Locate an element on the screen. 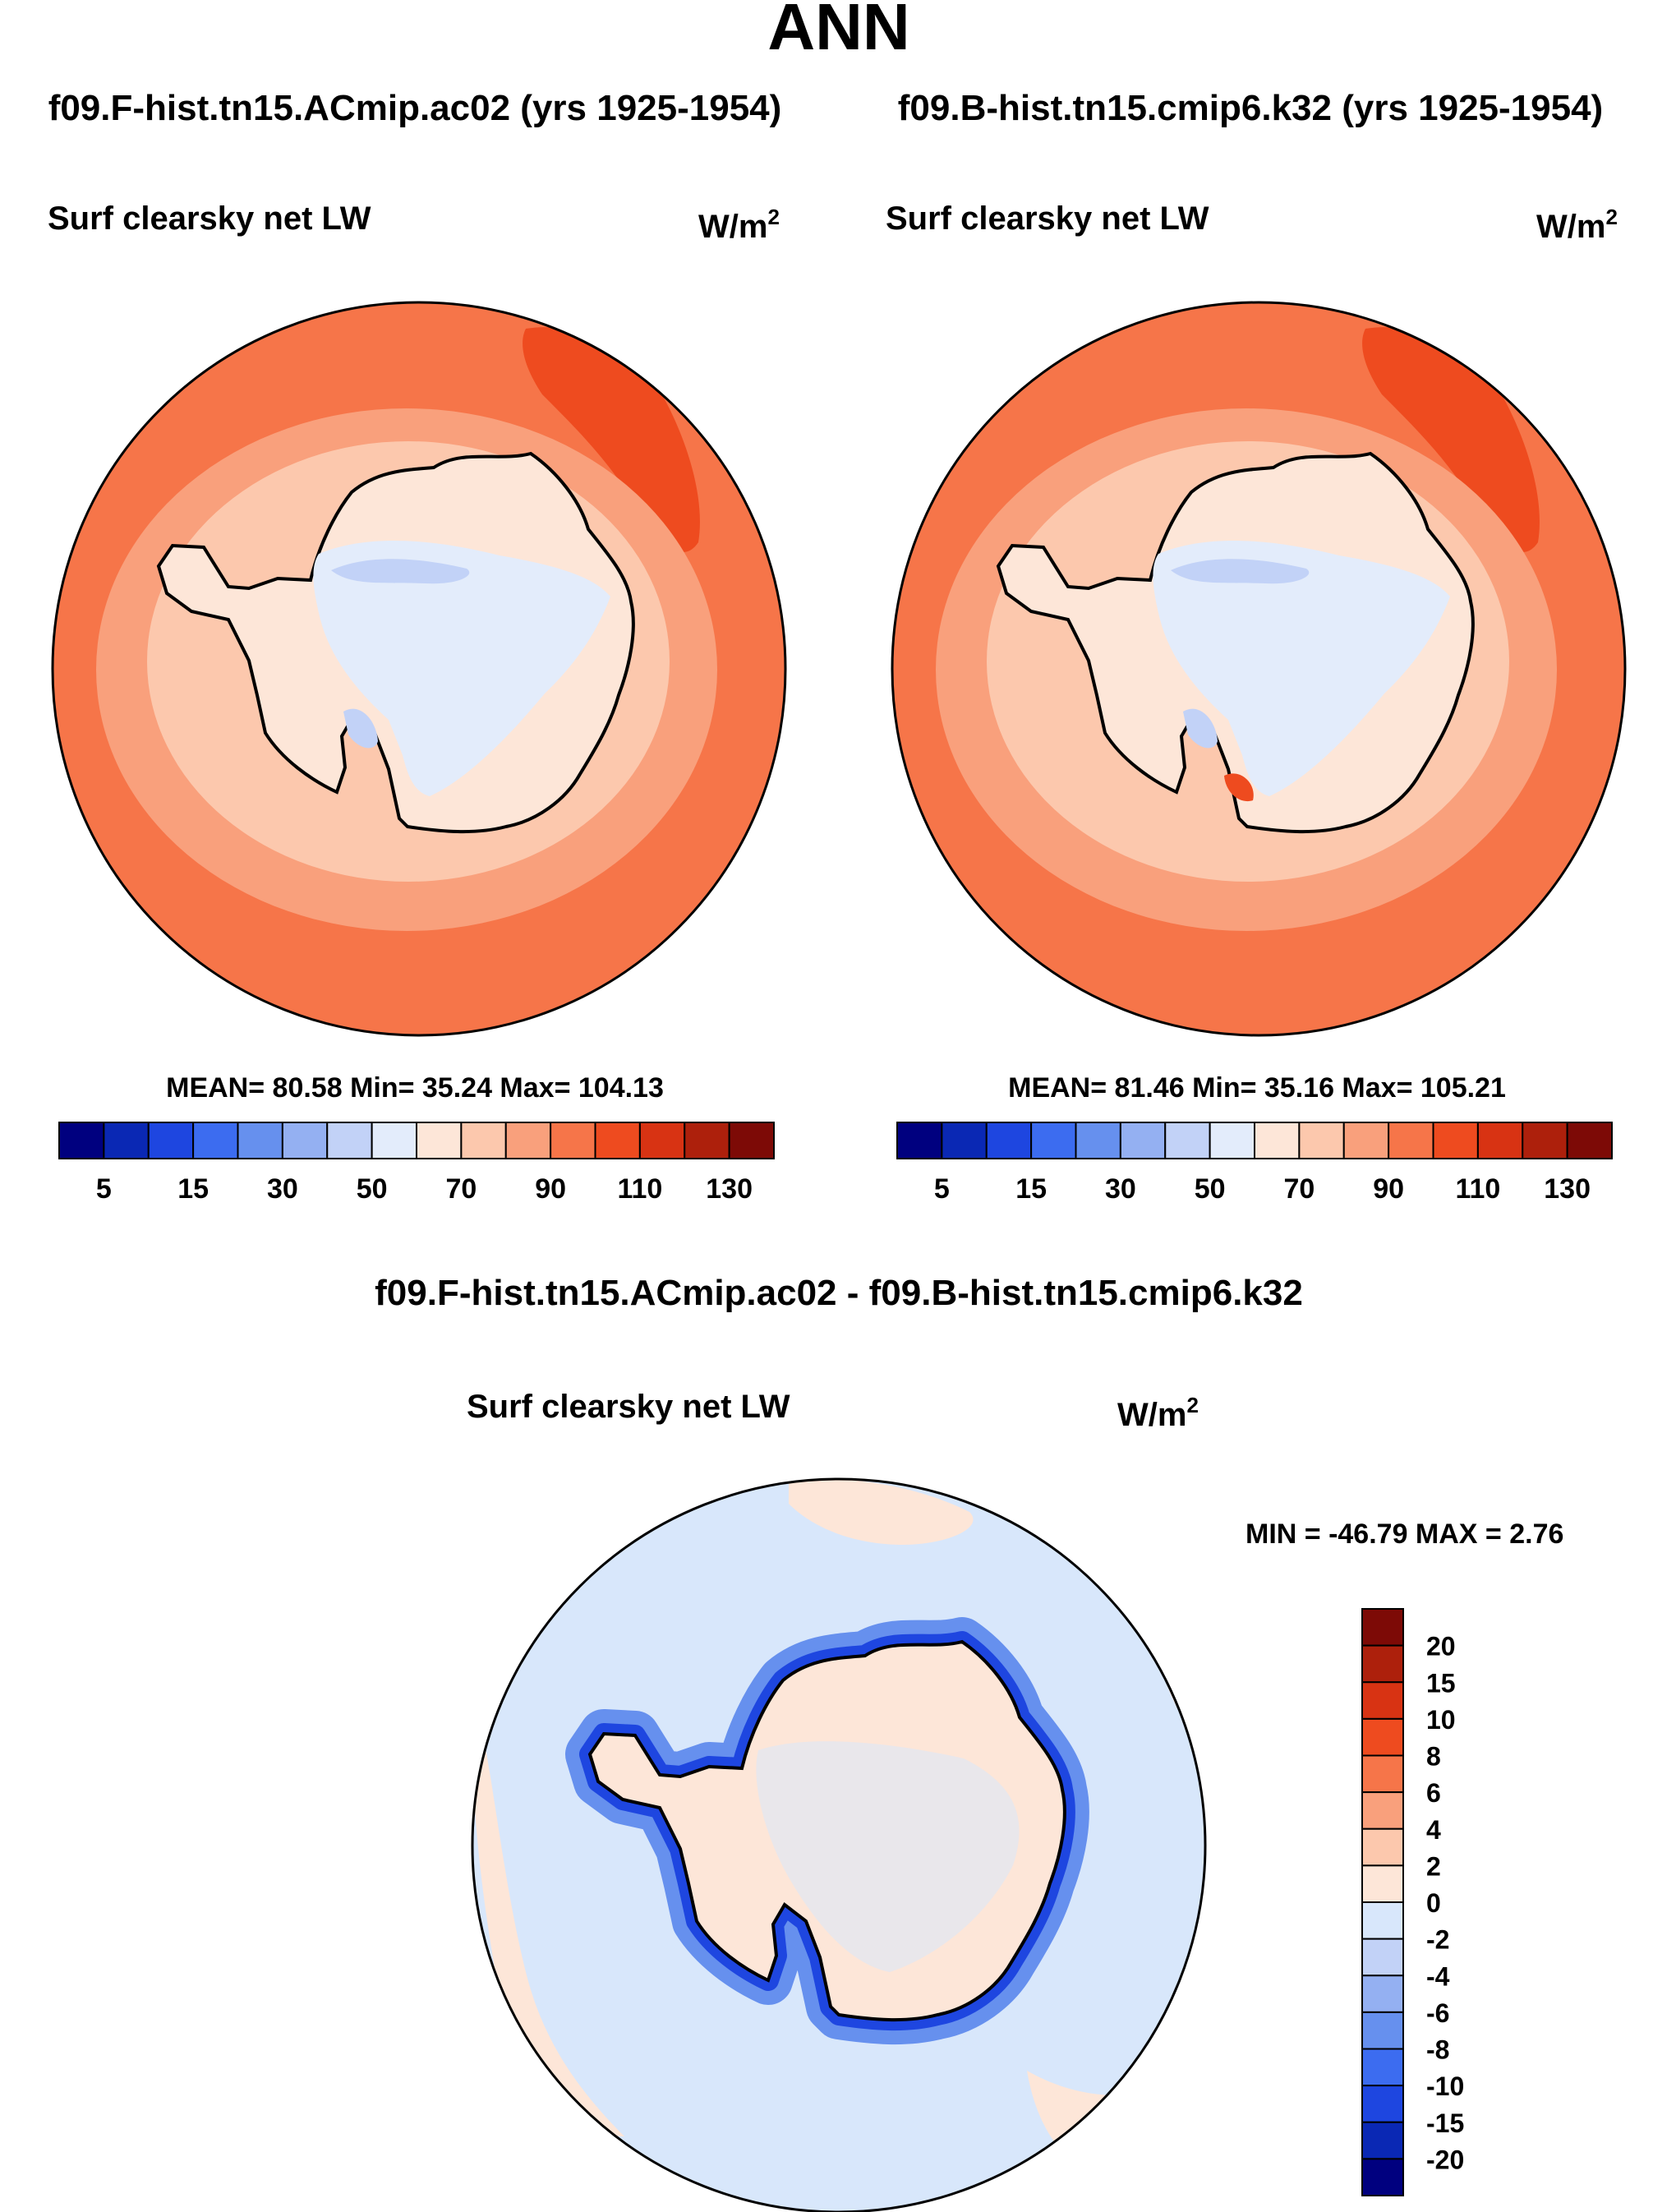 This screenshot has height=2212, width=1653. right-map-warm-spot is located at coordinates (1239, 787).